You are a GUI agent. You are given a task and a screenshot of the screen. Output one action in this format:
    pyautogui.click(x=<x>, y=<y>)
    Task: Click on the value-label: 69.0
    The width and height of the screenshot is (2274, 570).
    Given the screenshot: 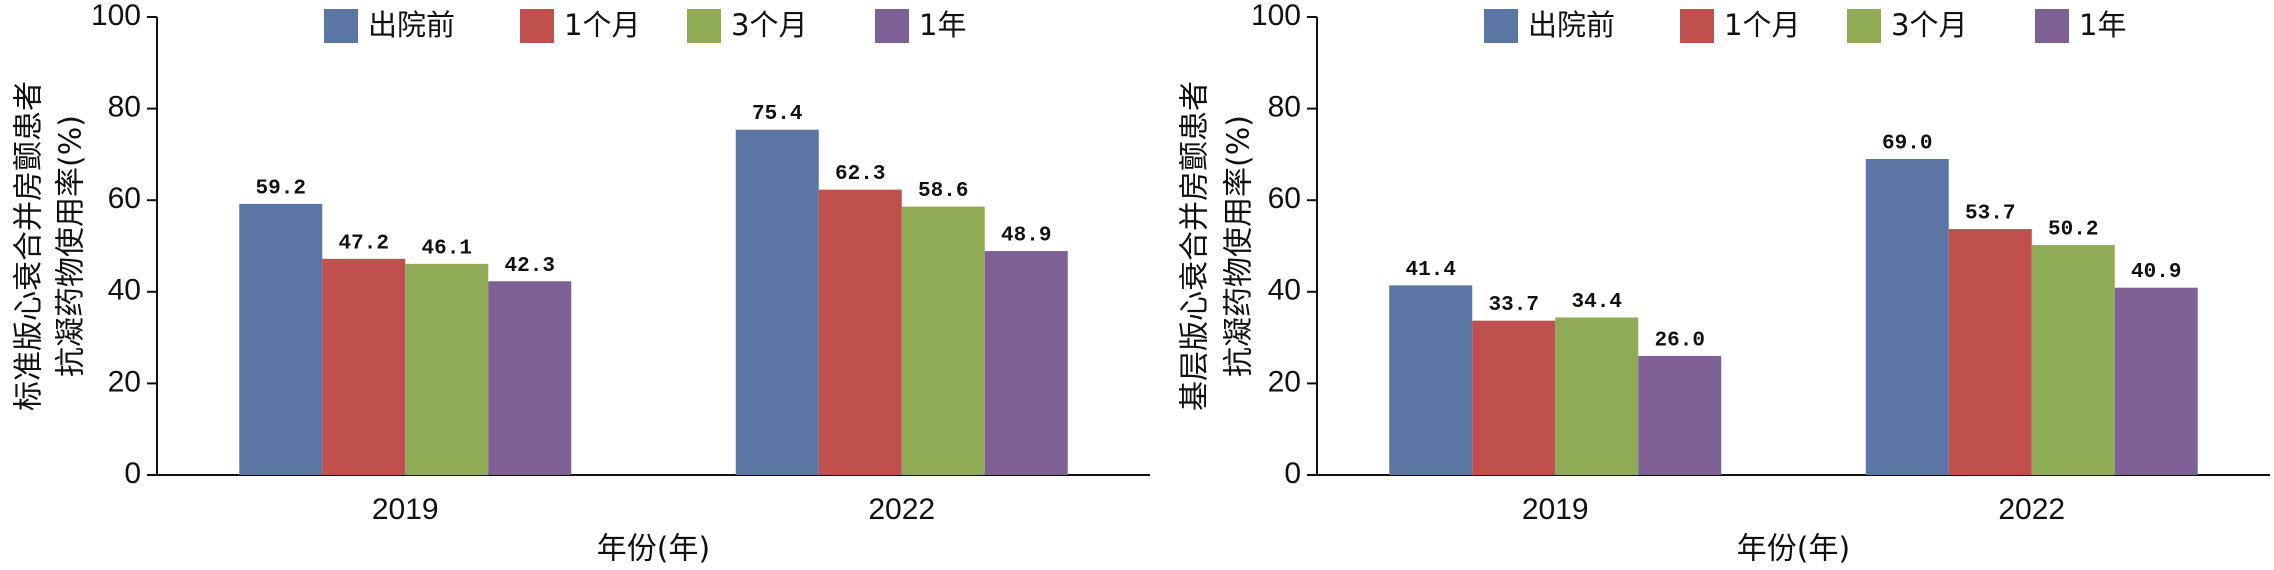 What is the action you would take?
    pyautogui.click(x=1907, y=144)
    